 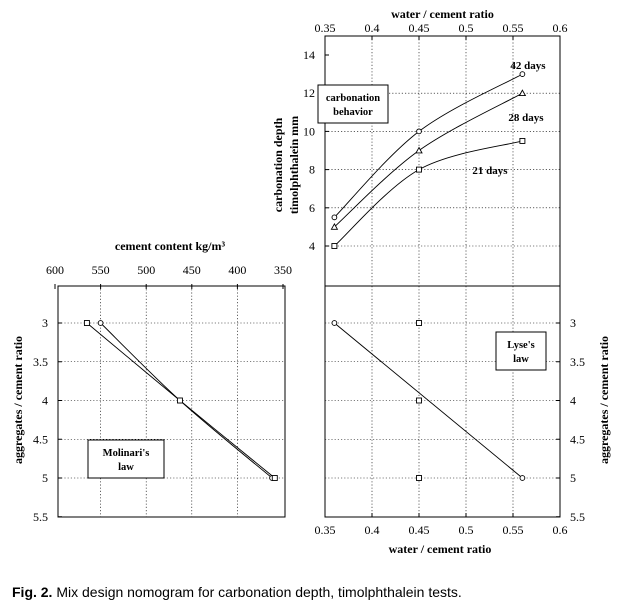 I want to click on carbonation-series-label: 21 days, so click(x=490, y=171).